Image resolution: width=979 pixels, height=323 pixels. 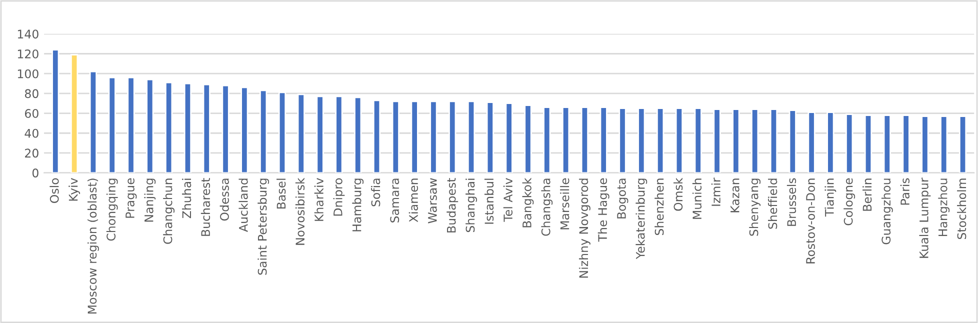 What do you see at coordinates (375, 192) in the screenshot?
I see `x-tick-label: Sofia` at bounding box center [375, 192].